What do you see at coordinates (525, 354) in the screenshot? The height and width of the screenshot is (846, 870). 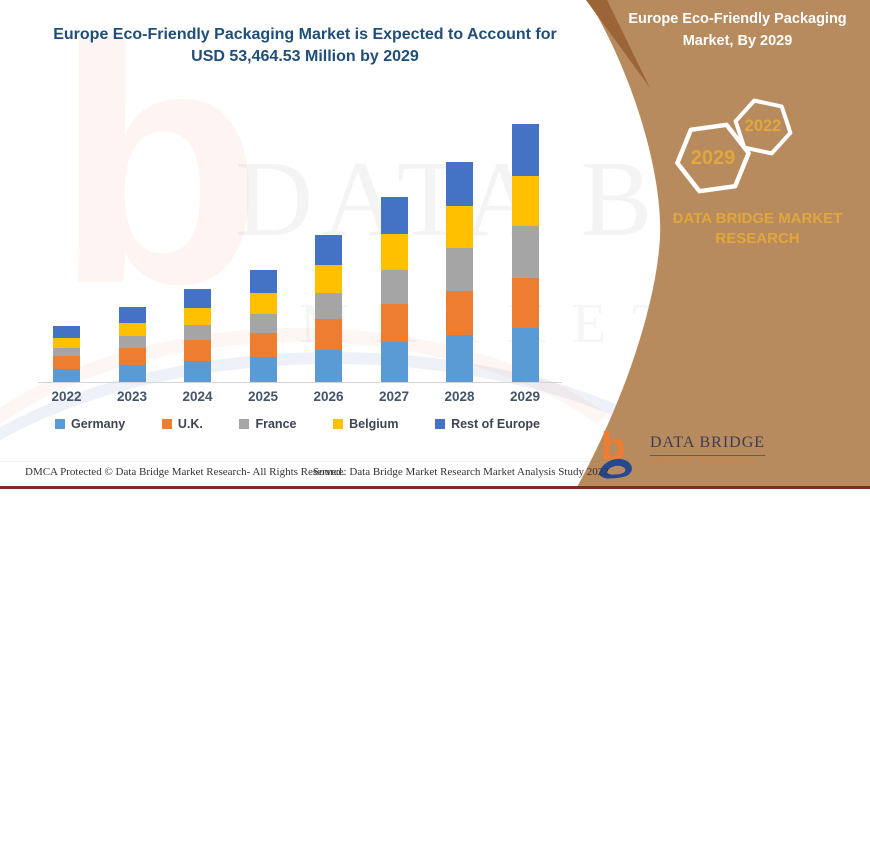 I see `bar-segment-germany-2029` at bounding box center [525, 354].